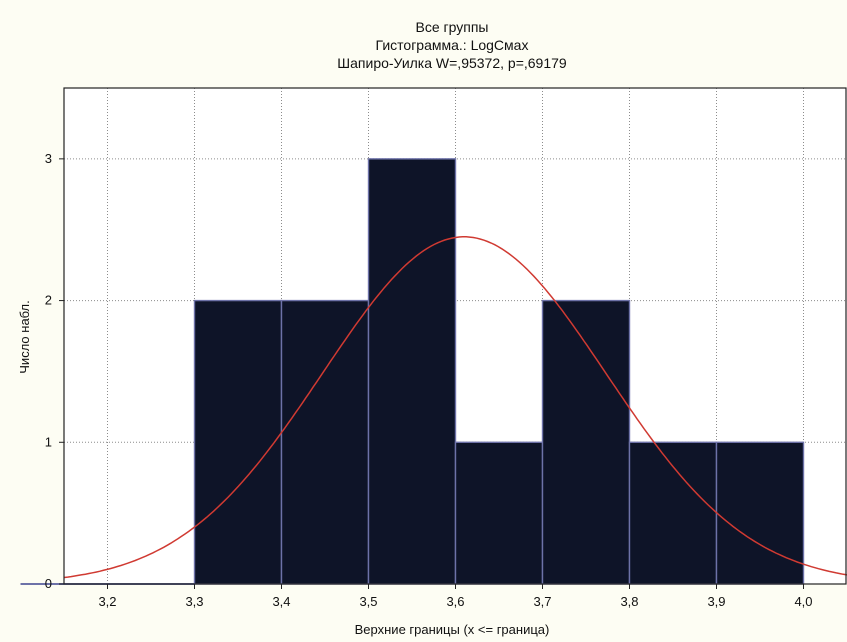  I want to click on chart-subtitle: Гистограмма.: LogCмах, so click(452, 45).